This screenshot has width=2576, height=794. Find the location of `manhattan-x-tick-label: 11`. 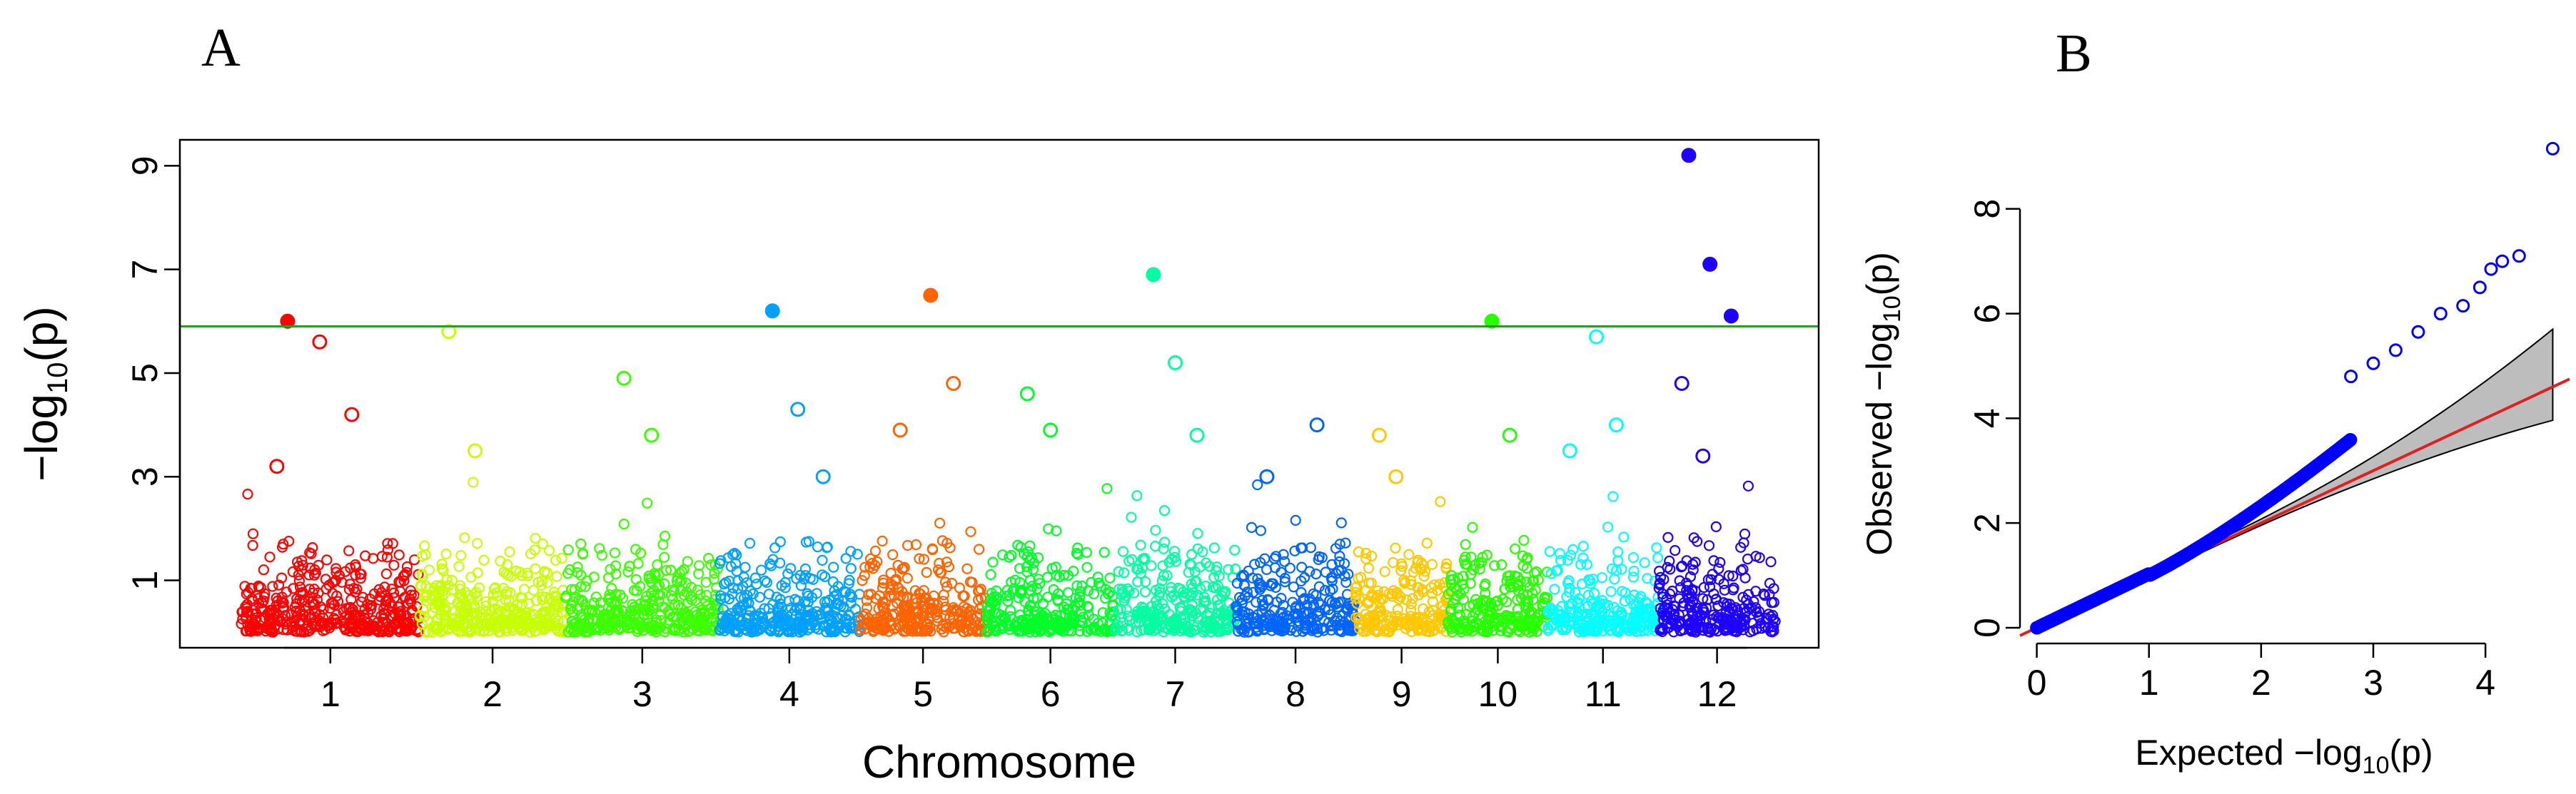

manhattan-x-tick-label: 11 is located at coordinates (1603, 694).